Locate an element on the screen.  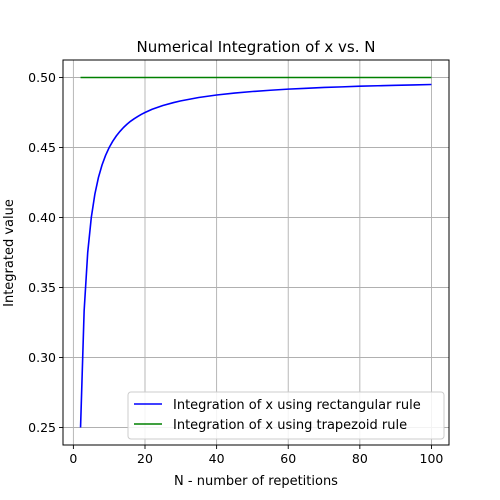
y-tick-label: 0.30 is located at coordinates (42, 357).